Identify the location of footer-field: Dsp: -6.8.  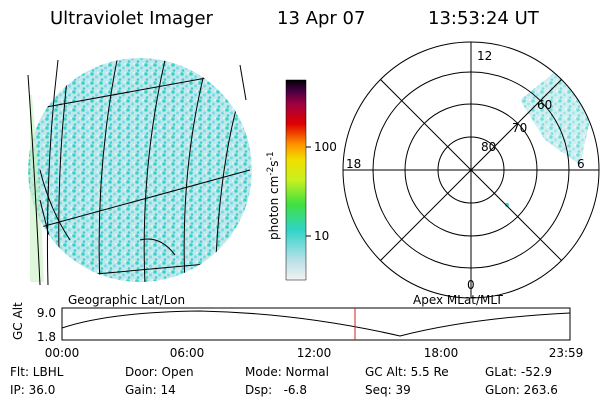
(276, 390).